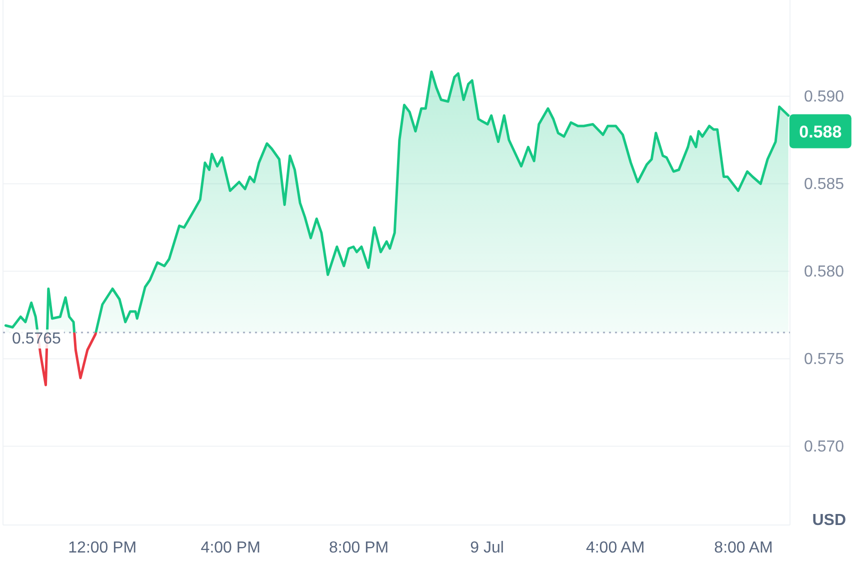 This screenshot has width=861, height=562. Describe the element at coordinates (743, 547) in the screenshot. I see `x-tick-label: 8:00 AM` at that location.